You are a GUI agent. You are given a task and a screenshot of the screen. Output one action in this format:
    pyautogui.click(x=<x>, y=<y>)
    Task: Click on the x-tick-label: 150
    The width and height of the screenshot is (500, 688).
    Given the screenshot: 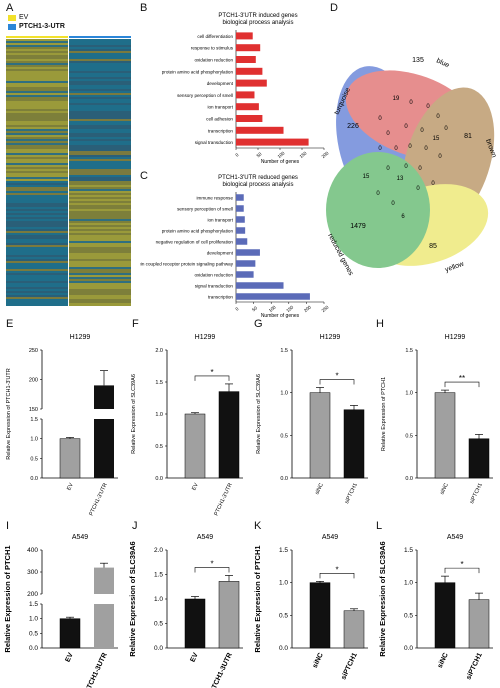 What is the action you would take?
    pyautogui.click(x=303, y=154)
    